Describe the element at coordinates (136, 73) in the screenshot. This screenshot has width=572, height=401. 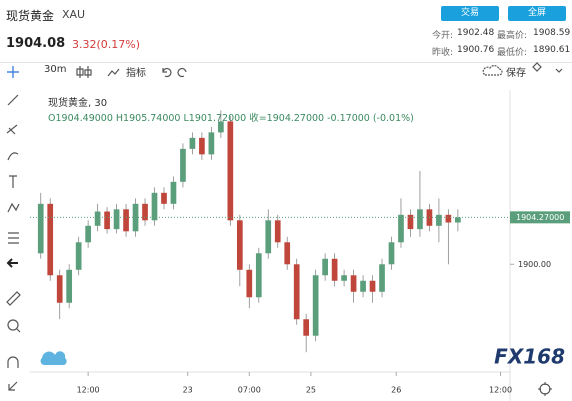
I see `indicators-button: 指标` at that location.